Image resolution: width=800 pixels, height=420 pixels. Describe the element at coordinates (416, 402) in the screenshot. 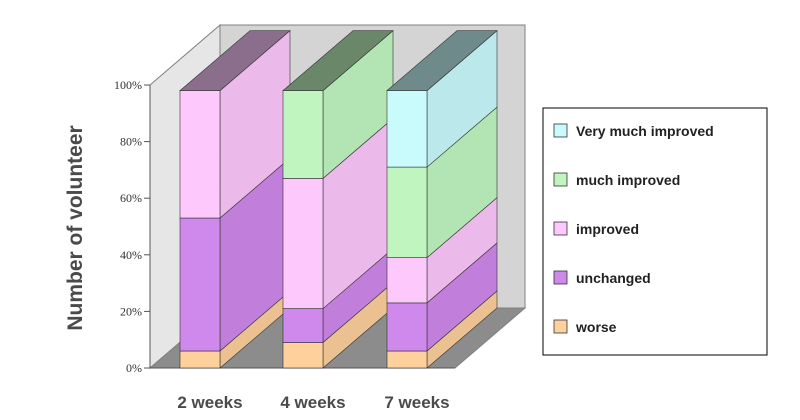

I see `x-tick-label-7-weeks: 7 weeks` at that location.